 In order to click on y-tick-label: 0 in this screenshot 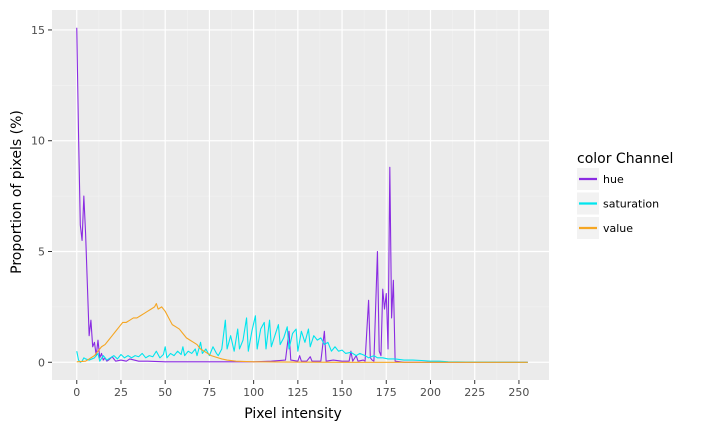, I will do `click(41, 362)`.